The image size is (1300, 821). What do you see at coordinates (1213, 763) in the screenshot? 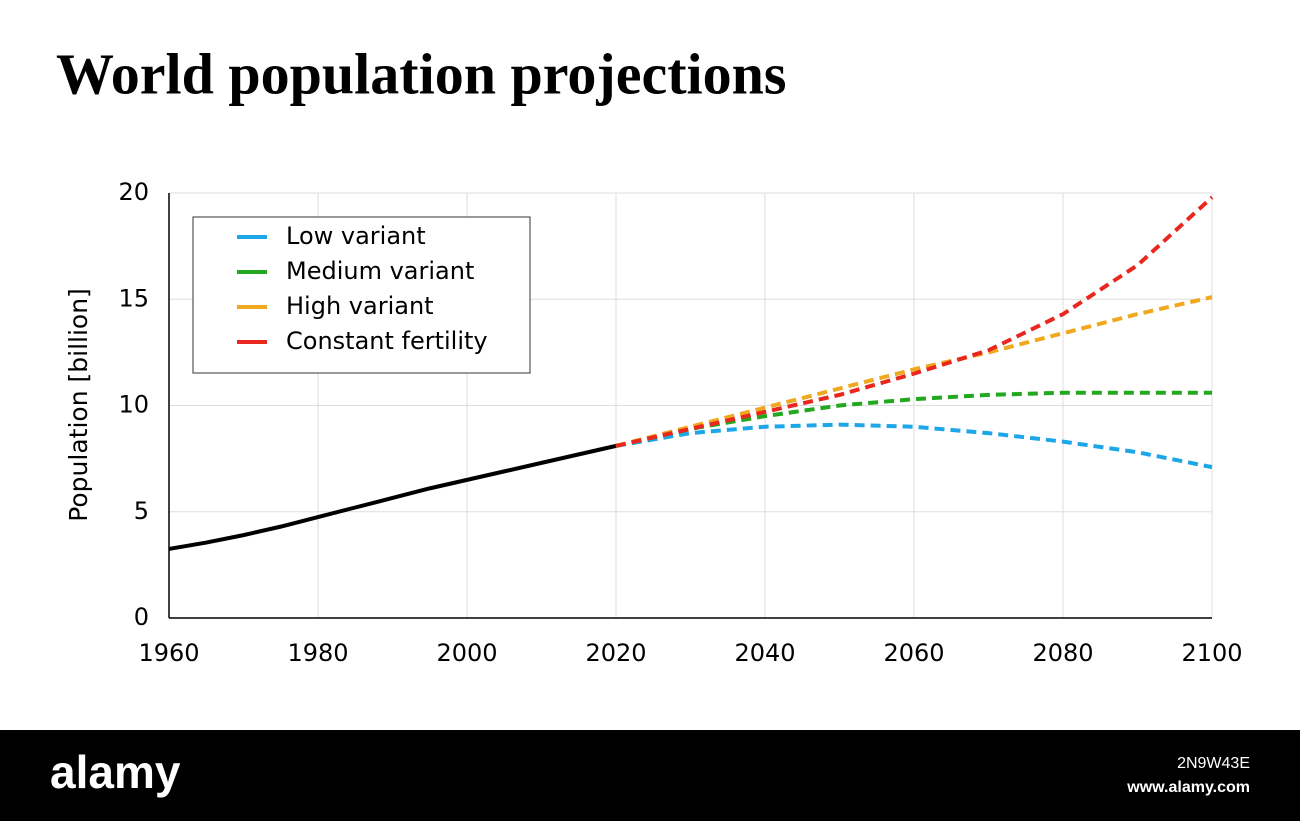
I see `watermark-id: 2N9W43E` at bounding box center [1213, 763].